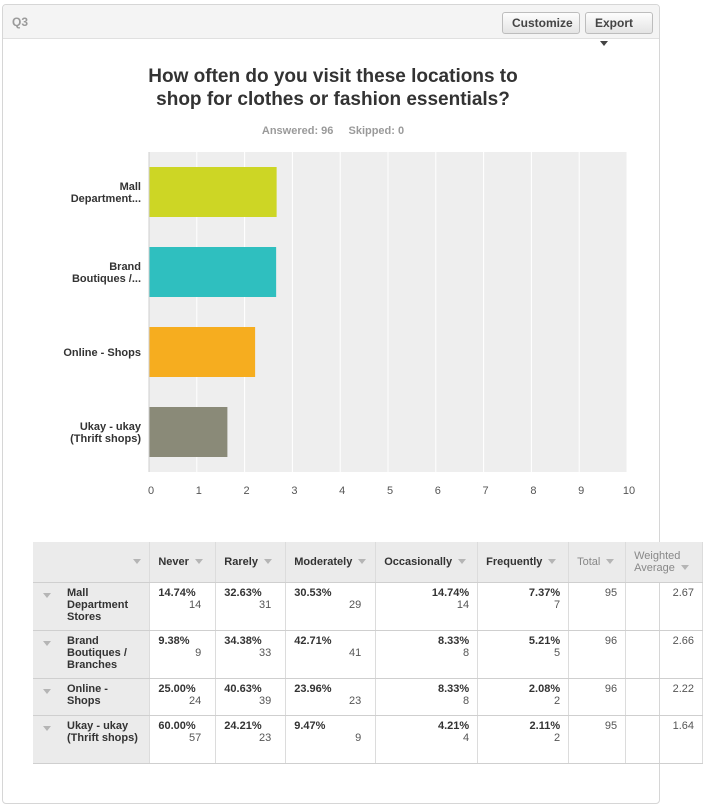 The image size is (718, 807). I want to click on cell-percentage: 30.53%, so click(313, 592).